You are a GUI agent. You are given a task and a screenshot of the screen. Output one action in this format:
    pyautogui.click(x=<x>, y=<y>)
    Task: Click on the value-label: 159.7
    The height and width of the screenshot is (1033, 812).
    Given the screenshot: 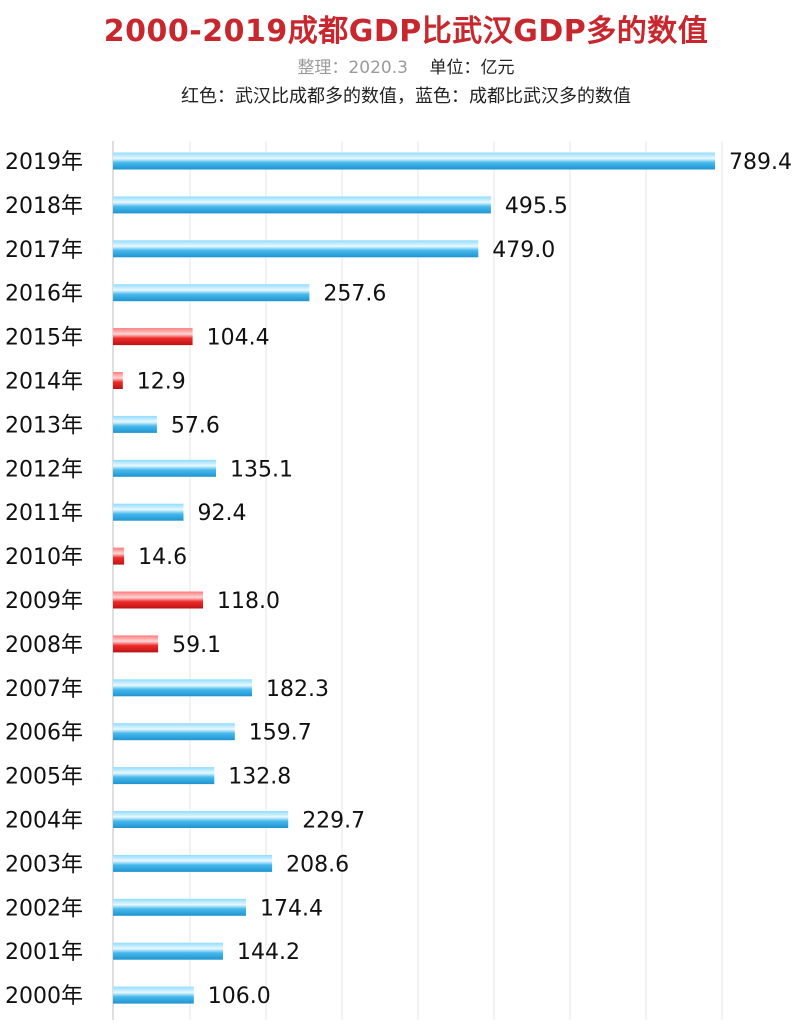 What is the action you would take?
    pyautogui.click(x=280, y=733)
    